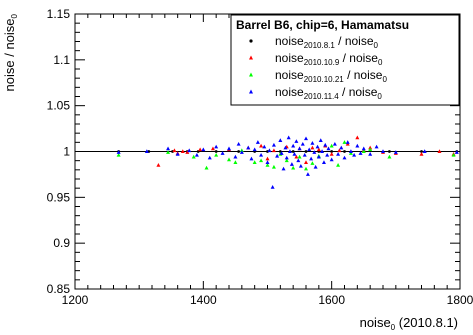 The width and height of the screenshot is (473, 335). What do you see at coordinates (363, 75) in the screenshot?
I see `legend-text-part: / noise` at bounding box center [363, 75].